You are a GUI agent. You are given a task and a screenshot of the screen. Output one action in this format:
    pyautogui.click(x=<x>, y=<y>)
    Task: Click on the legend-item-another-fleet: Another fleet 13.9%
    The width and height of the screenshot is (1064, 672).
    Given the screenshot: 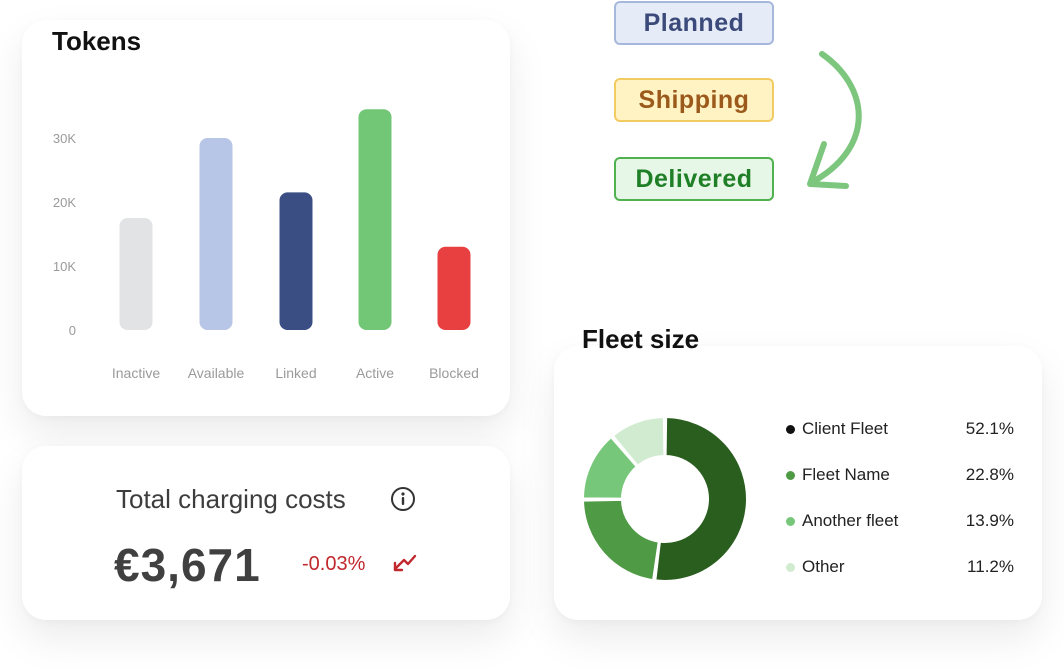 What is the action you would take?
    pyautogui.click(x=899, y=522)
    